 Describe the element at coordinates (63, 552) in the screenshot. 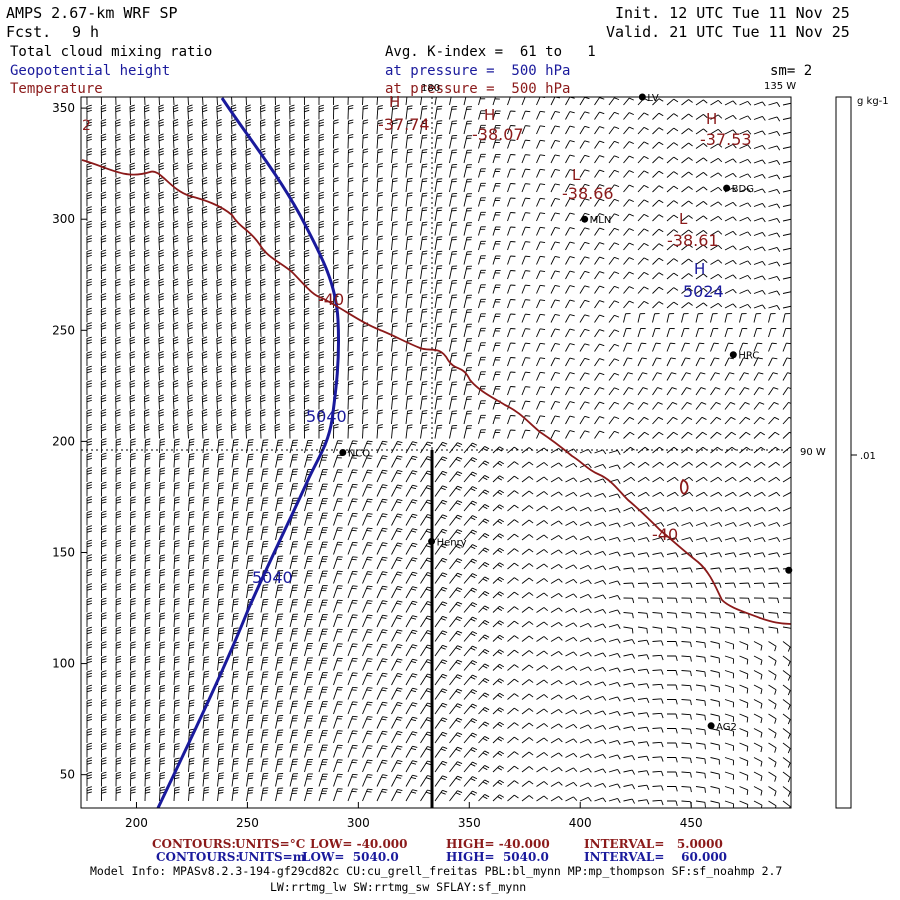

I see `y-tick-label: 150` at that location.